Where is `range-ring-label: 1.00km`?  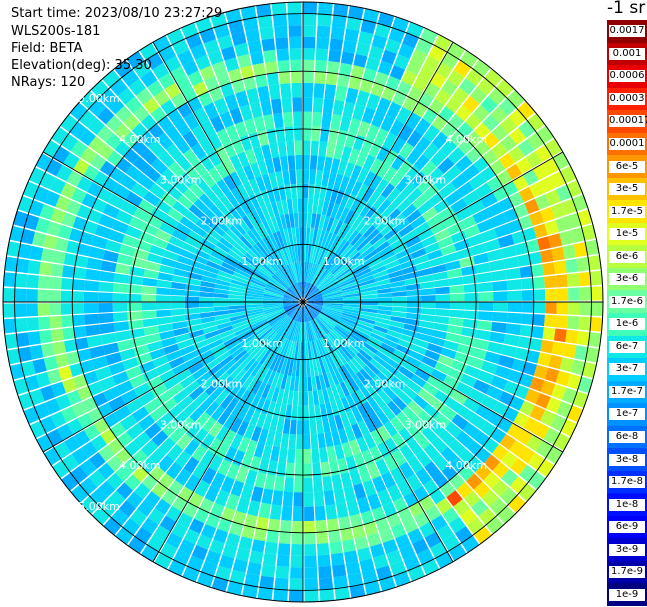 range-ring-label: 1.00km is located at coordinates (262, 343).